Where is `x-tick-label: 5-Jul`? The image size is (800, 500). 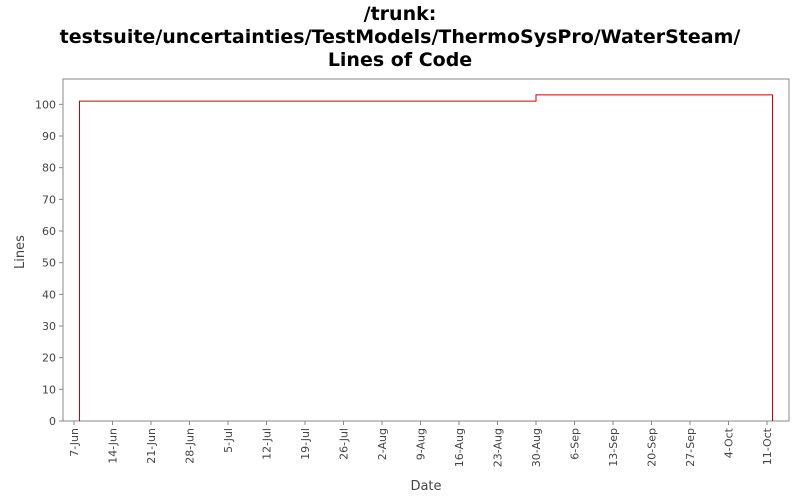
x-tick-label: 5-Jul is located at coordinates (228, 440).